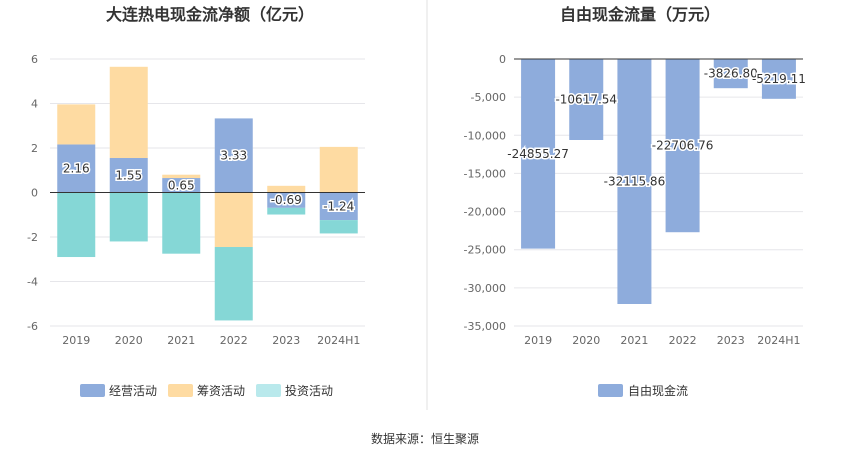 The height and width of the screenshot is (459, 850). I want to click on data-label: 2.16, so click(76, 168).